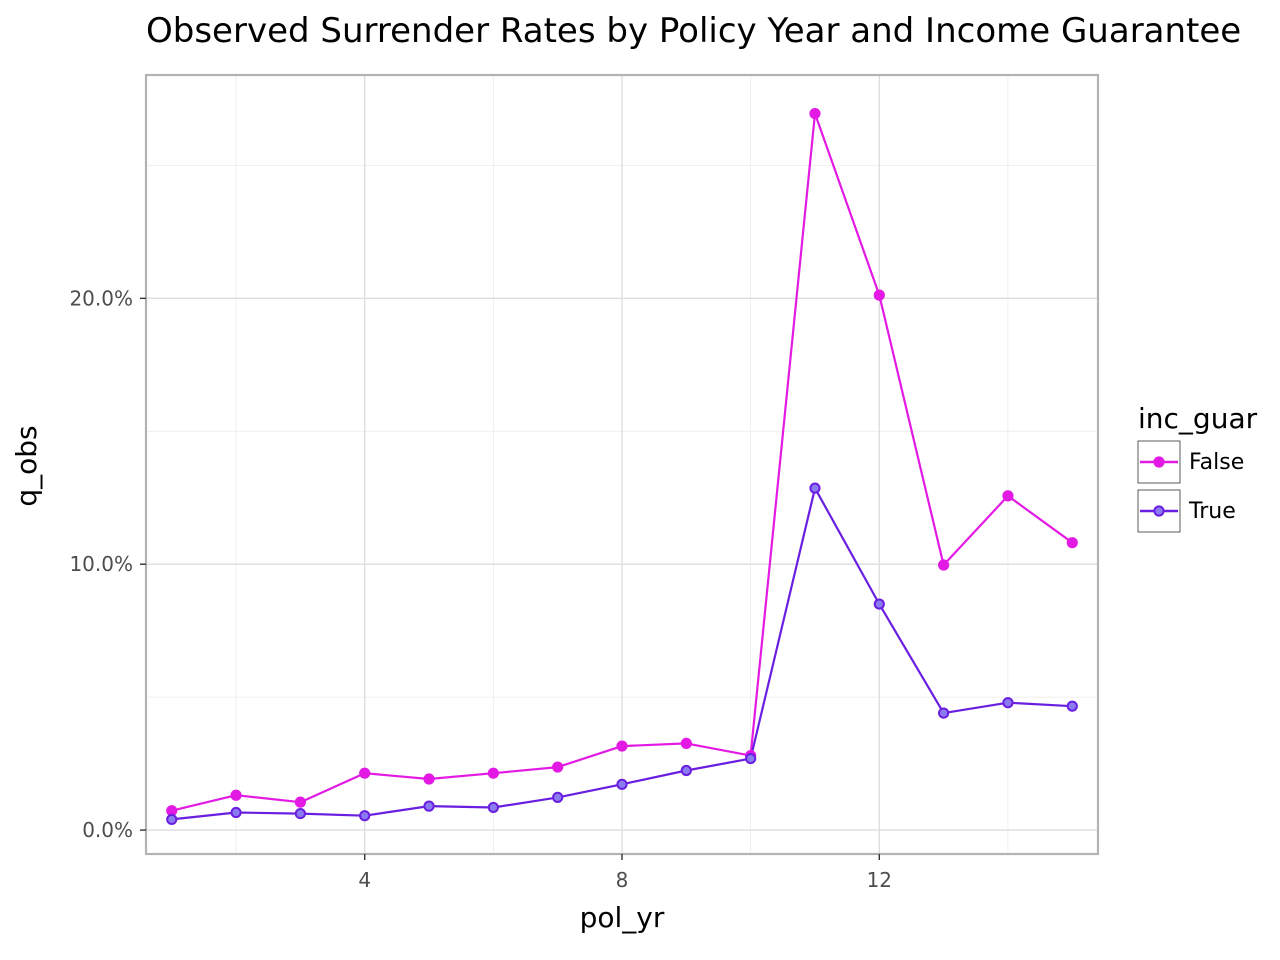  I want to click on y-tick-label-2: 20.0%, so click(101, 298).